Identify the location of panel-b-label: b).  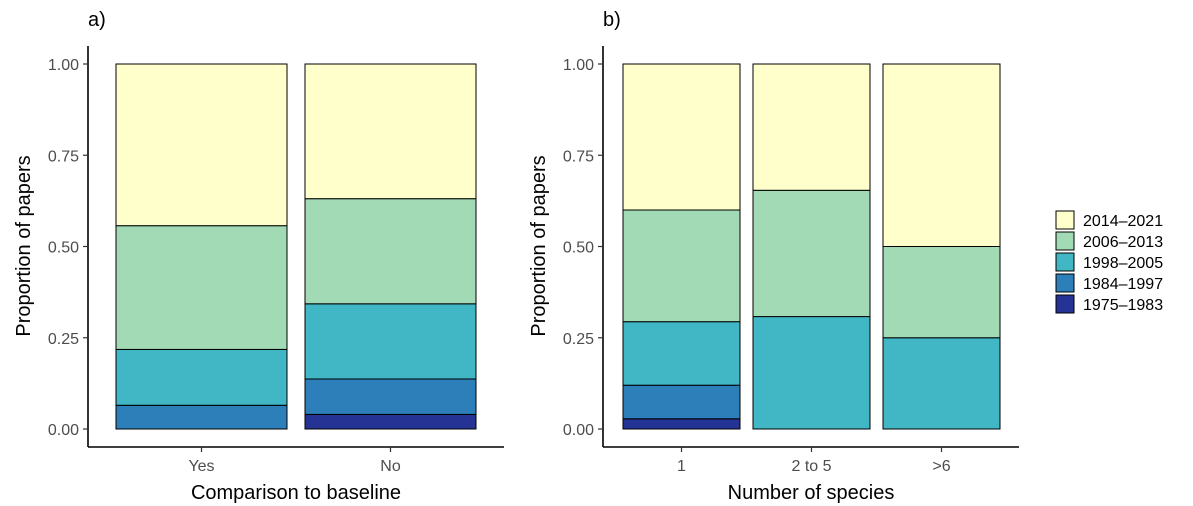
(612, 20).